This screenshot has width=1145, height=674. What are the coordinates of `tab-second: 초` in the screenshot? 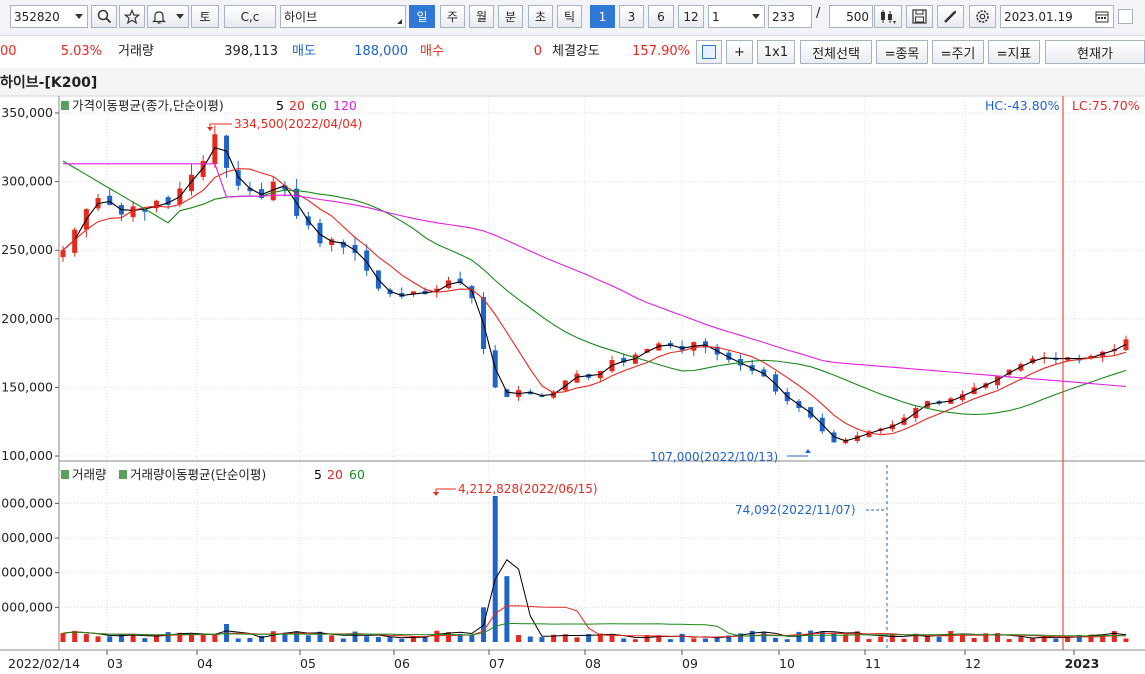 It's located at (540, 16).